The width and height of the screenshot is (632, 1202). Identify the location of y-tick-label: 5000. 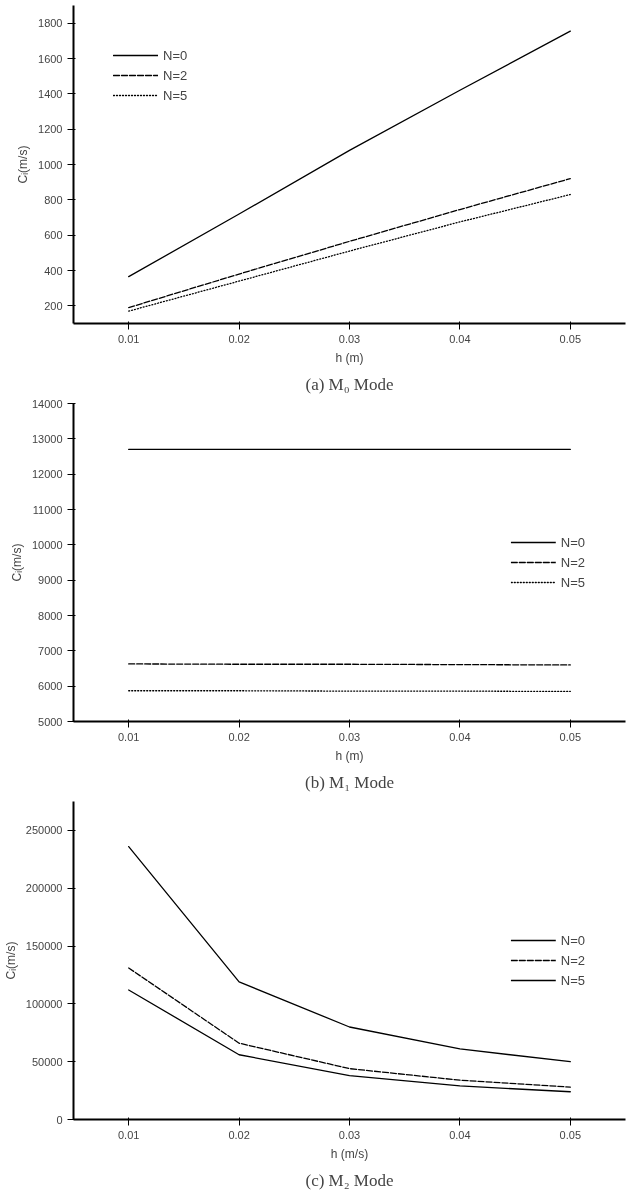
(50, 721).